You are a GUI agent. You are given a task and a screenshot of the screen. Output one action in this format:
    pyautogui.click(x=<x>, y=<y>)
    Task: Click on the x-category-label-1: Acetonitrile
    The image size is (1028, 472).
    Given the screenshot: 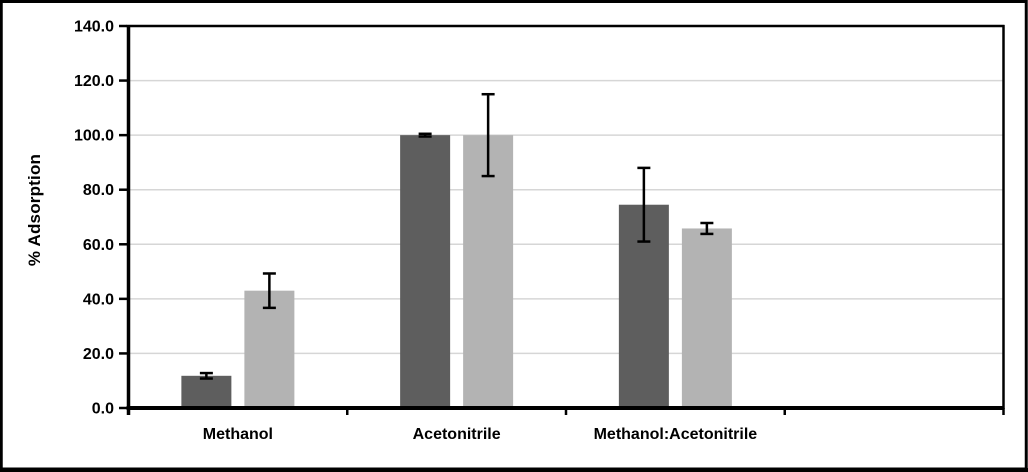 What is the action you would take?
    pyautogui.click(x=457, y=434)
    